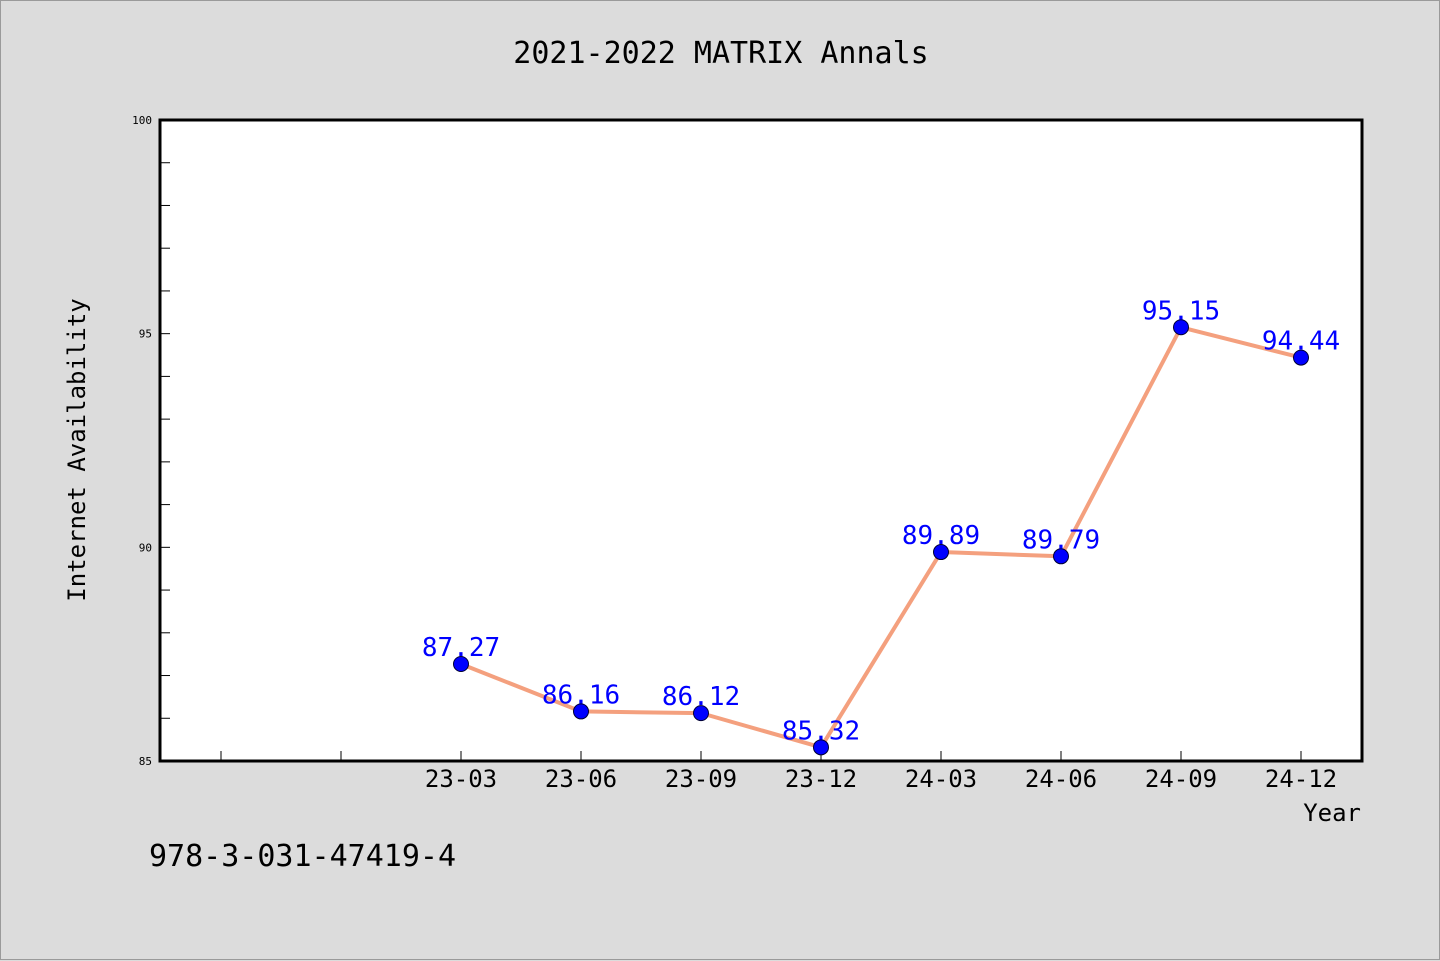 This screenshot has width=1440, height=961. Describe the element at coordinates (77, 449) in the screenshot. I see `y-axis-label: Internet Availability` at that location.